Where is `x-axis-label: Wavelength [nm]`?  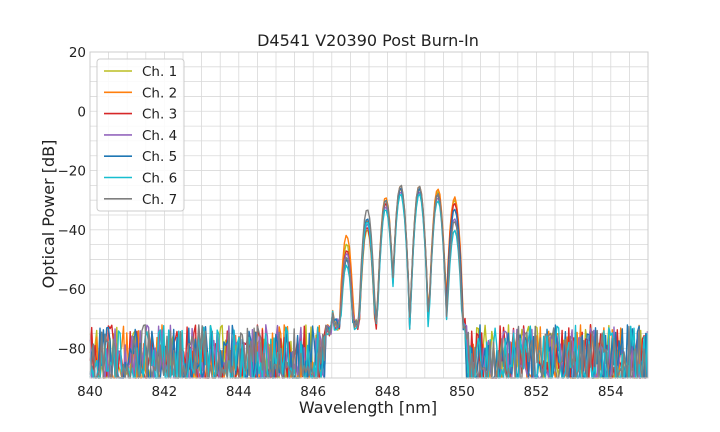
x-axis-label: Wavelength [nm] is located at coordinates (368, 407).